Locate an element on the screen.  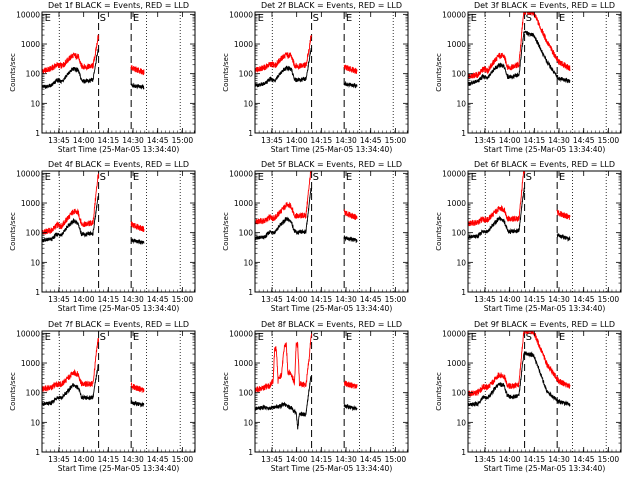
panel-title: Det 3f BLACK = Events, RED = LLD is located at coordinates (544, 5).